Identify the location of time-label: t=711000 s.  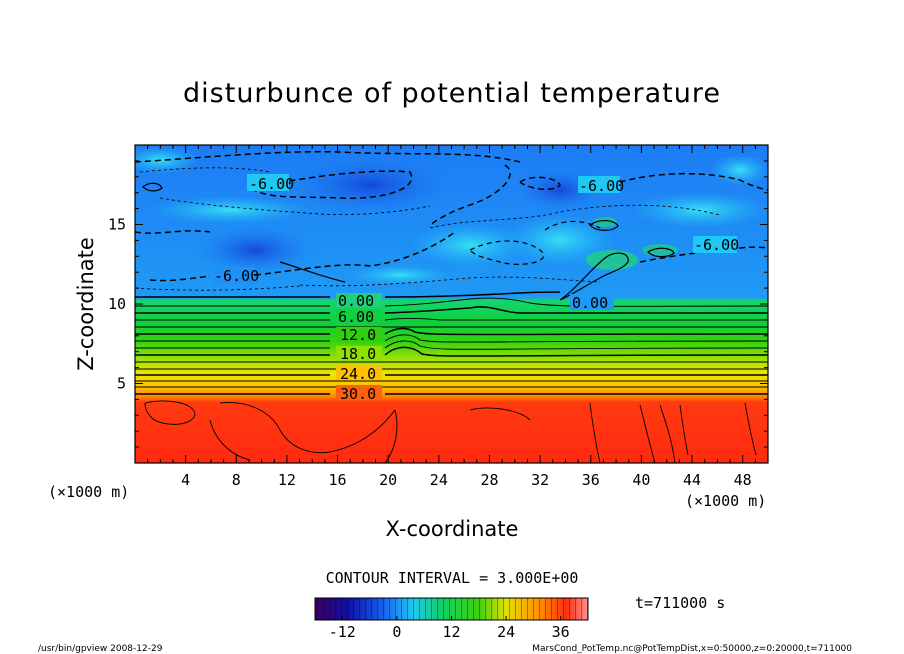
(680, 603).